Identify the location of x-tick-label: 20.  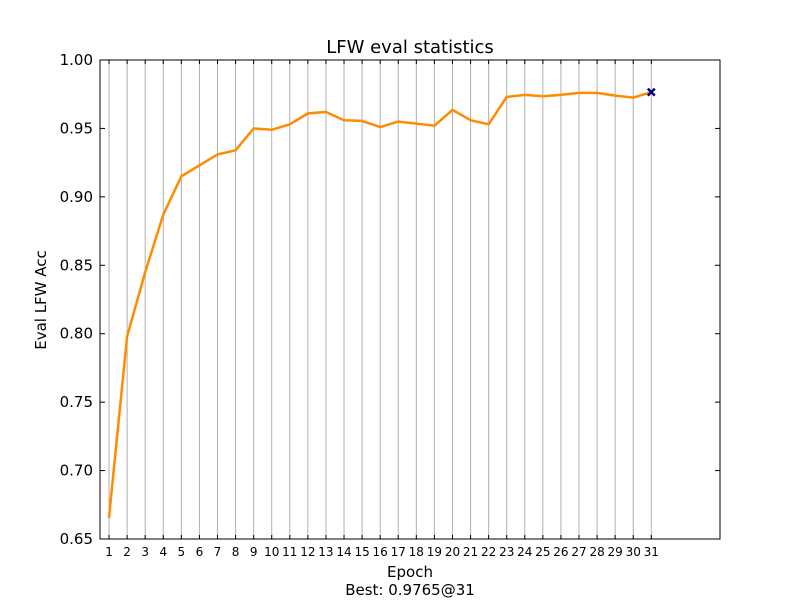
(452, 552).